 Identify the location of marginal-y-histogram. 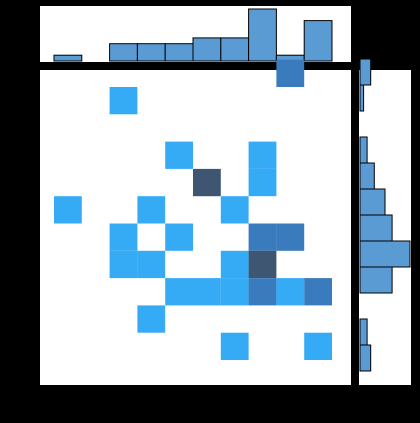
(385, 221).